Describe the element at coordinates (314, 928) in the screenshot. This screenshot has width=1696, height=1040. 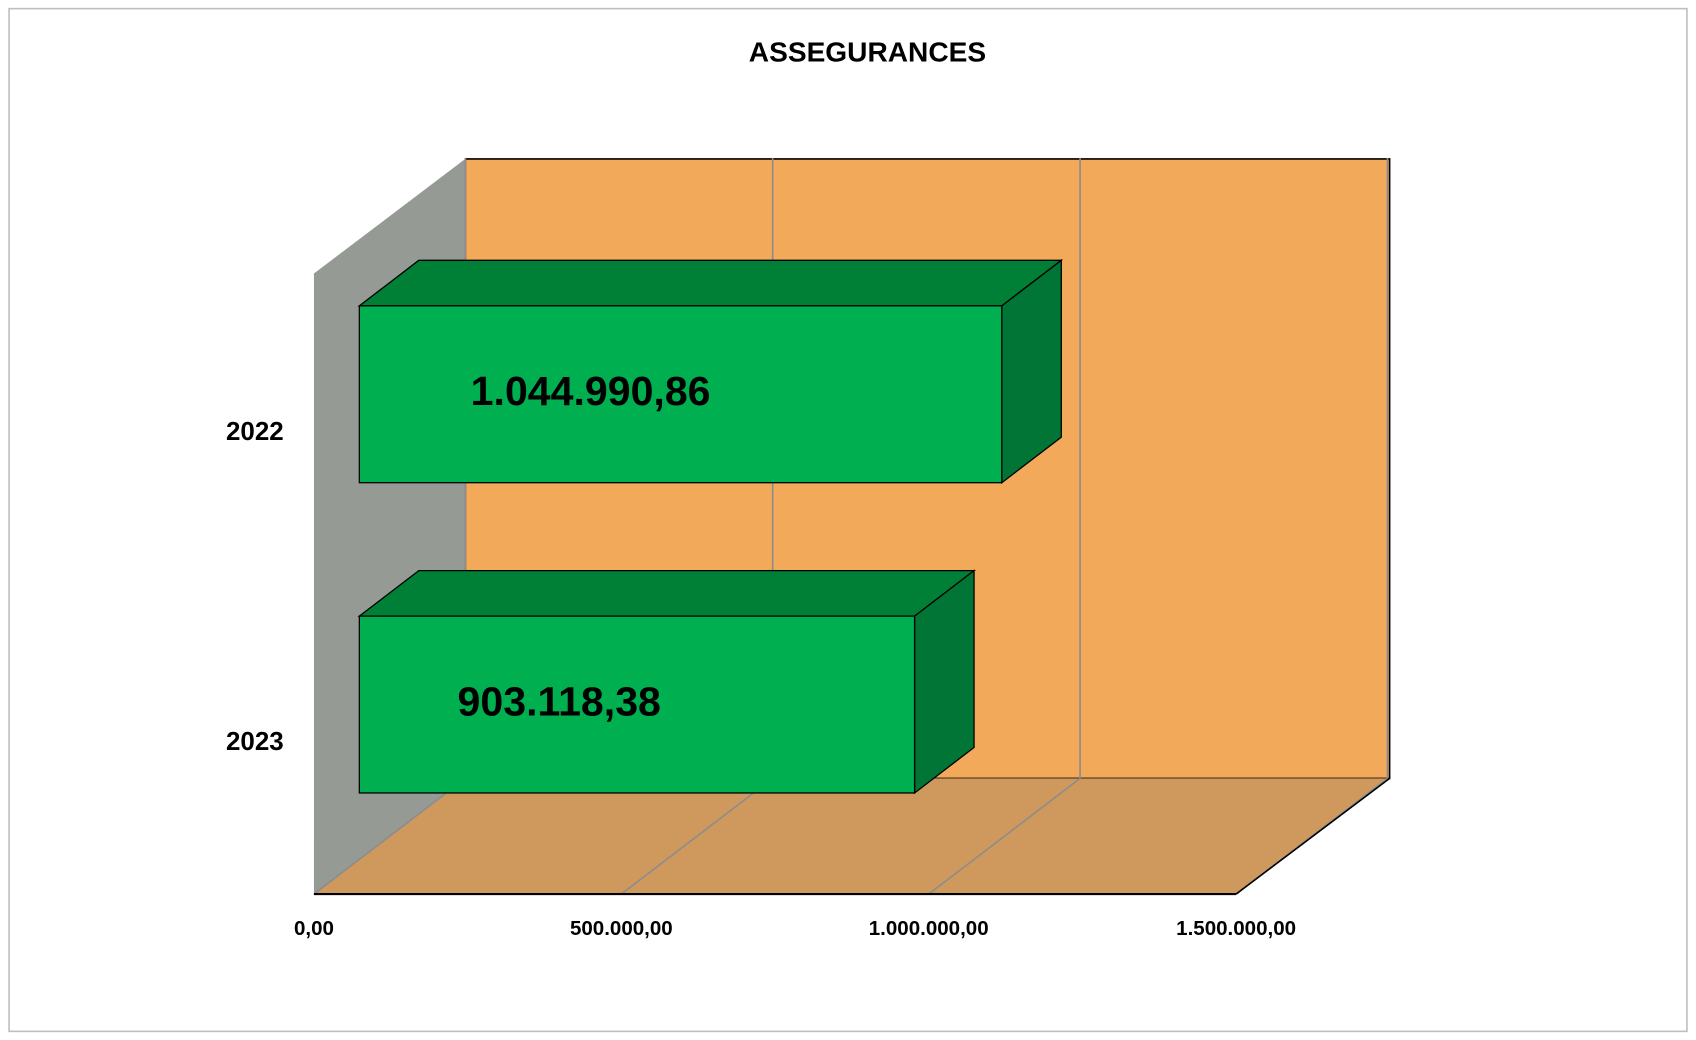
I see `x-tick-label: 0,00` at that location.